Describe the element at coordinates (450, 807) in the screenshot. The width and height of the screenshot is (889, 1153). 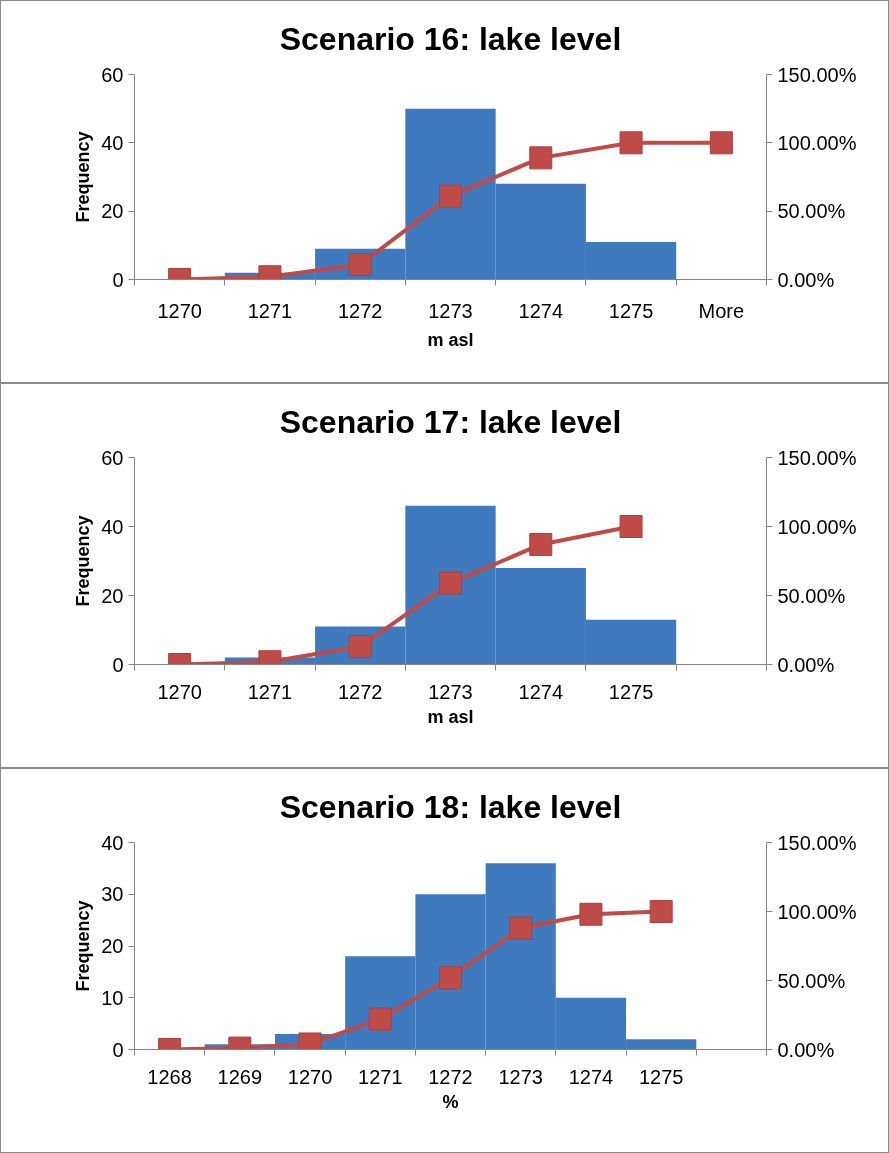
I see `chart-title: Scenario 18: lake level` at that location.